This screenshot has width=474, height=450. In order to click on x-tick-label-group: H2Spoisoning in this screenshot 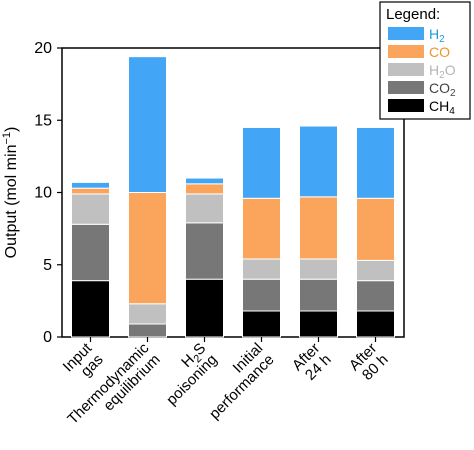, I will do `click(186, 374)`.